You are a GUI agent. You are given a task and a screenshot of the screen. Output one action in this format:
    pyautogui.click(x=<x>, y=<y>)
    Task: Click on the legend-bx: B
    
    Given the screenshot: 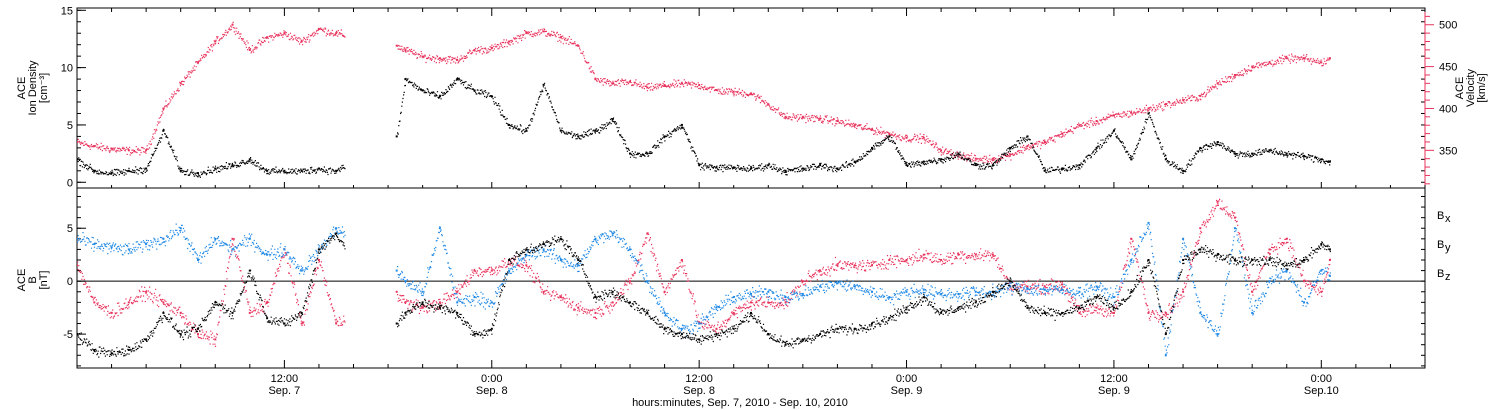 What is the action you would take?
    pyautogui.click(x=1440, y=216)
    